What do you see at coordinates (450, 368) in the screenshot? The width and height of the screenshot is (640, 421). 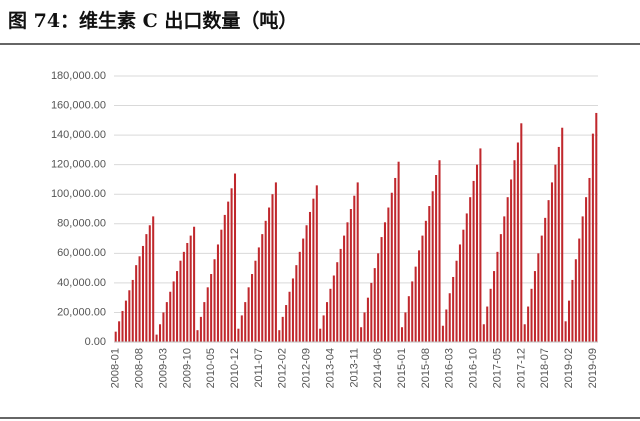 I see `x-tick-label: 2016-03` at bounding box center [450, 368].